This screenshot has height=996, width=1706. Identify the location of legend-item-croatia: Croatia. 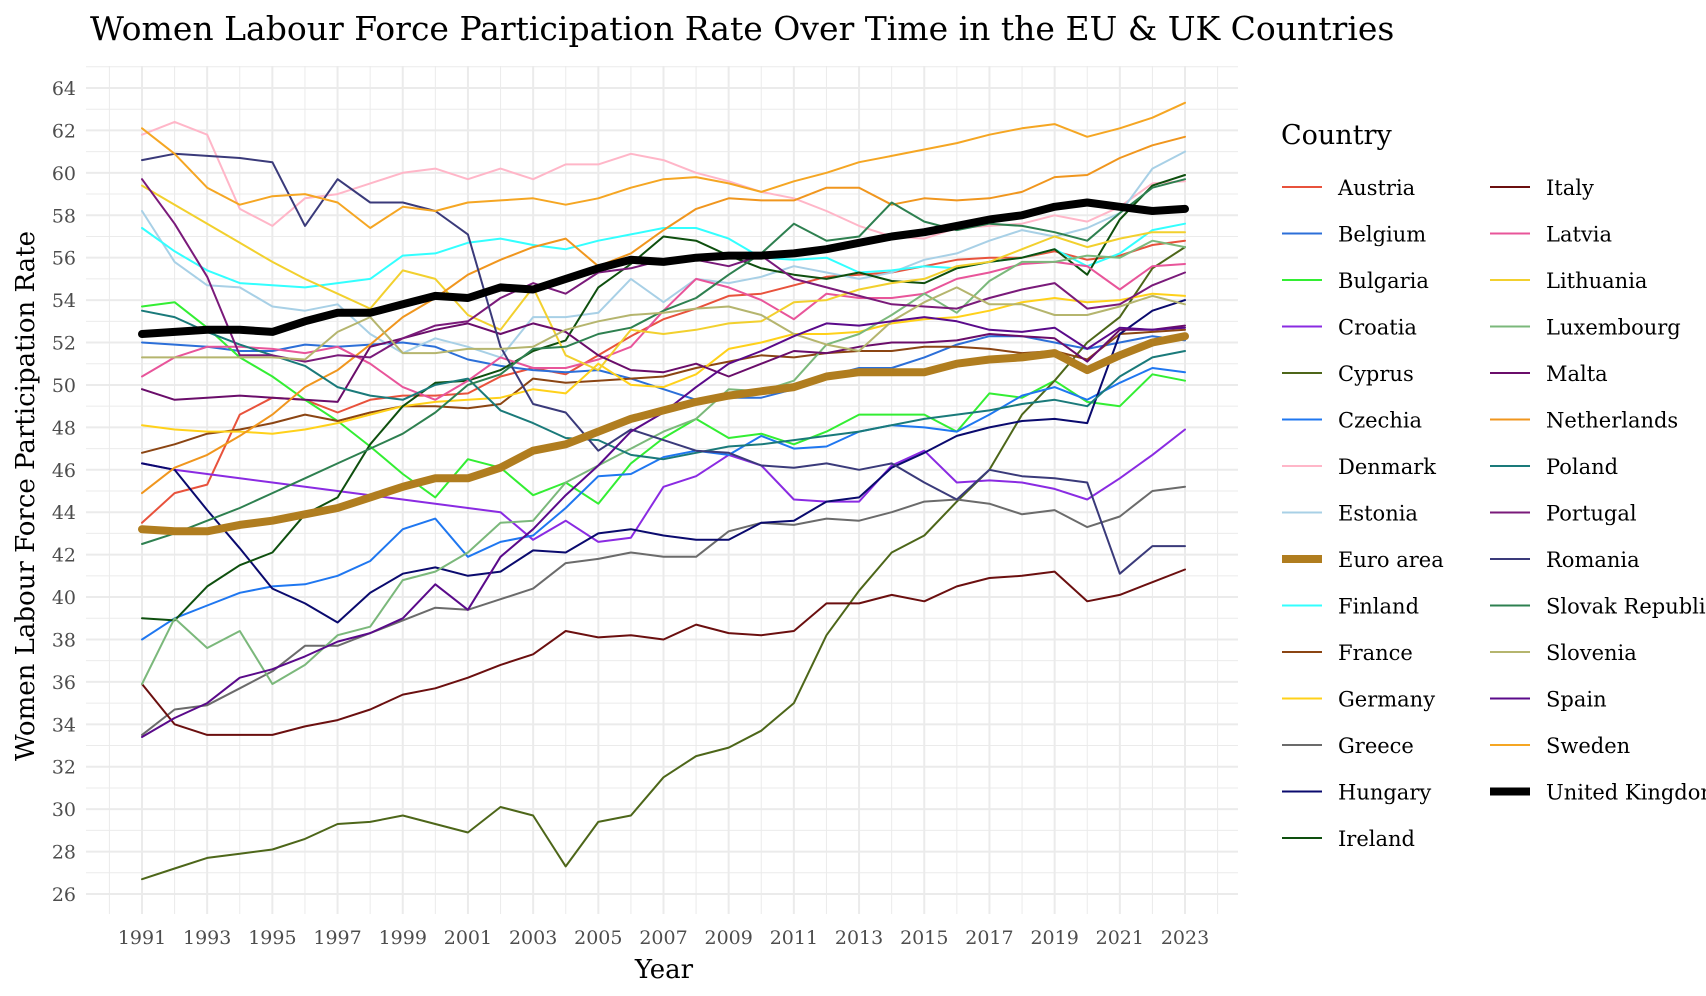
(1349, 328).